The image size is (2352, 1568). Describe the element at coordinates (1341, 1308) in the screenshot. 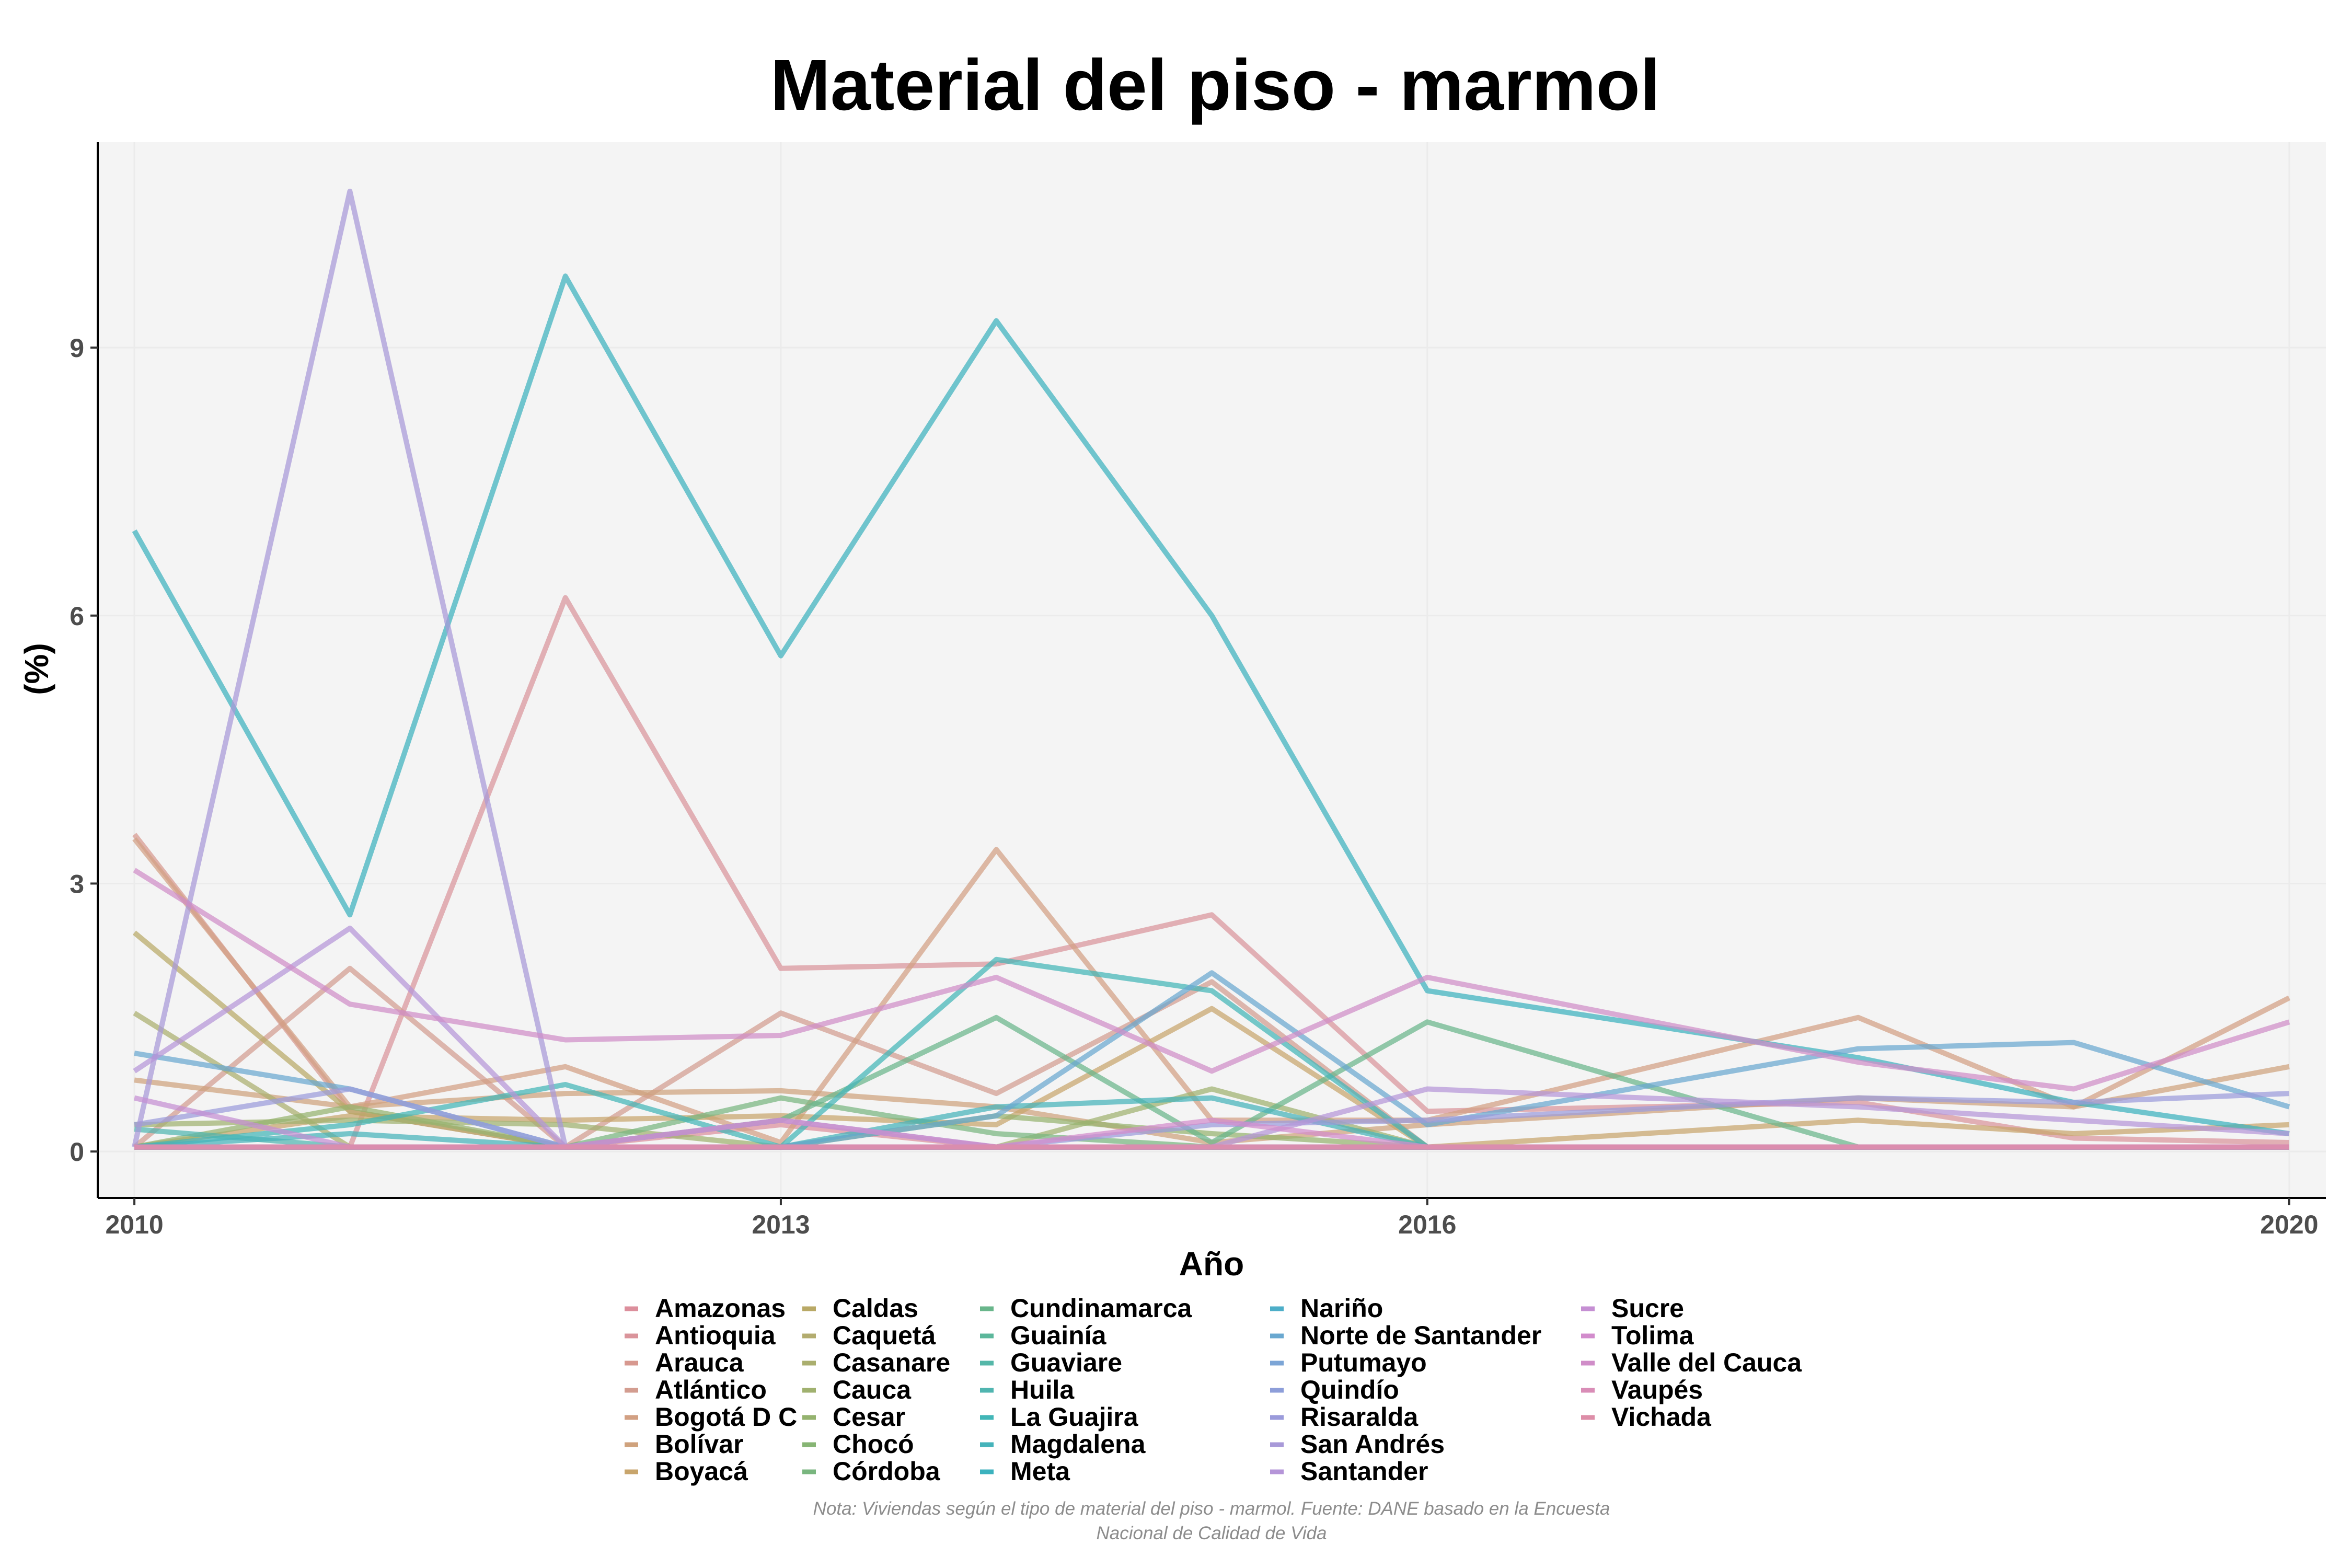

I see `legend-label: Nariño` at that location.